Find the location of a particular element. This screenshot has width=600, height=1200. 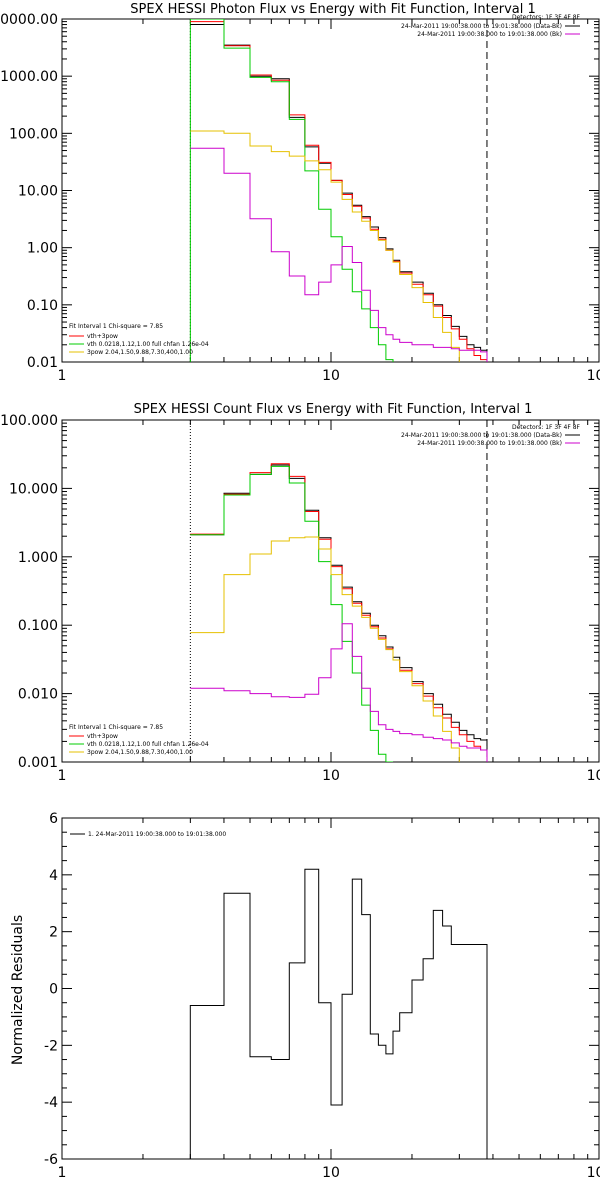

photon-y-tick-label: 1000.00 is located at coordinates (29, 77).